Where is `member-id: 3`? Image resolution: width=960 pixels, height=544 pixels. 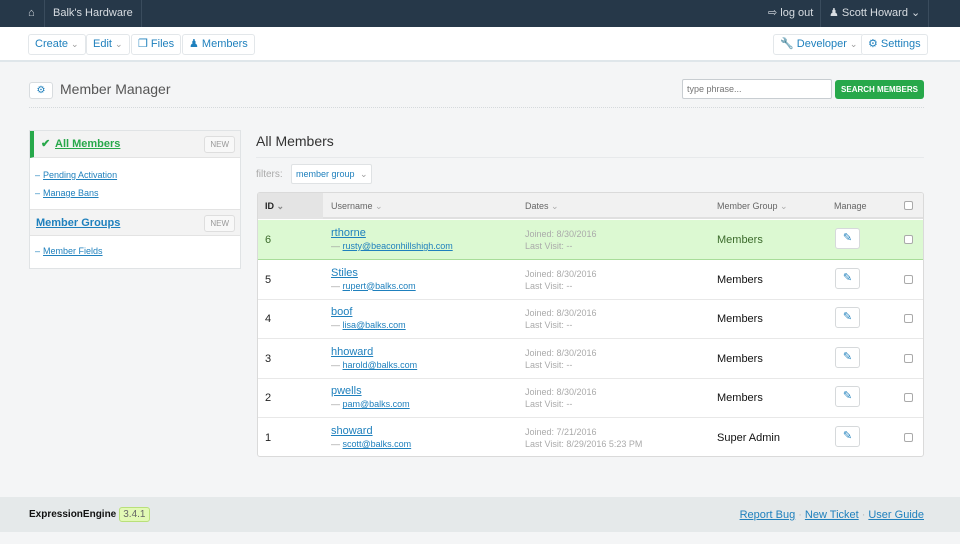 member-id: 3 is located at coordinates (268, 358).